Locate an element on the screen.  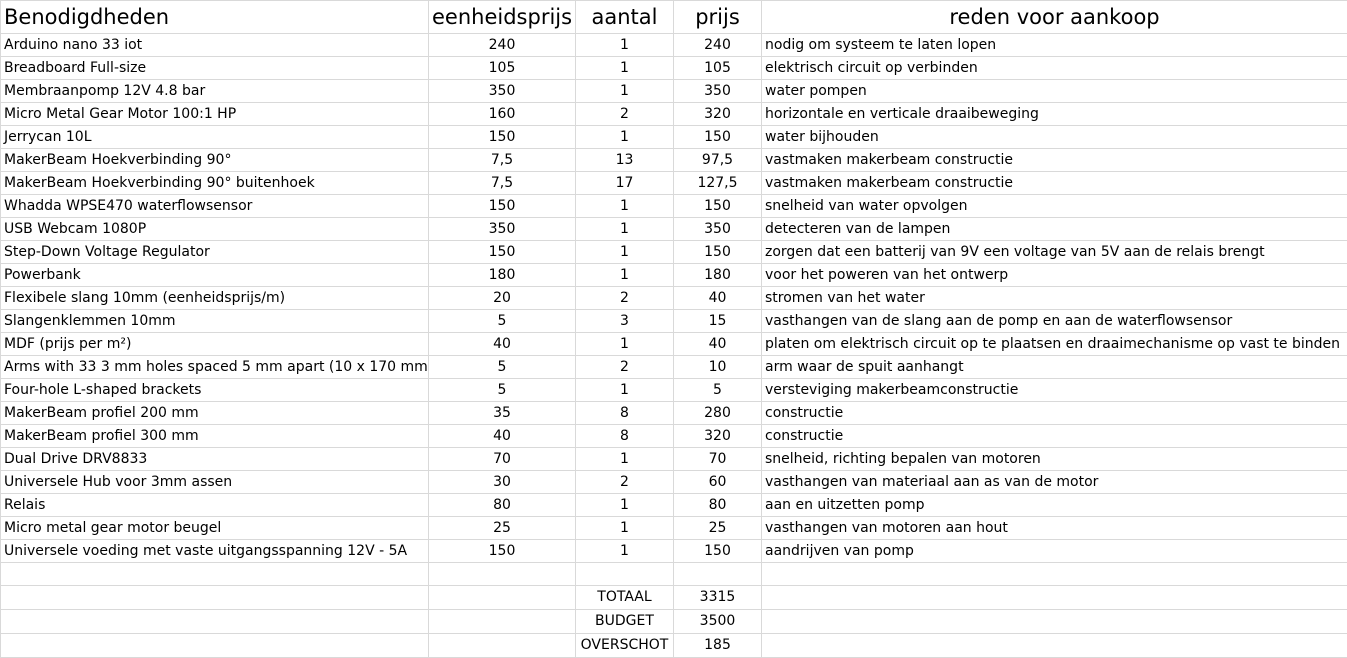
cell-reason: snelheid van water opvolgen is located at coordinates (1054, 206).